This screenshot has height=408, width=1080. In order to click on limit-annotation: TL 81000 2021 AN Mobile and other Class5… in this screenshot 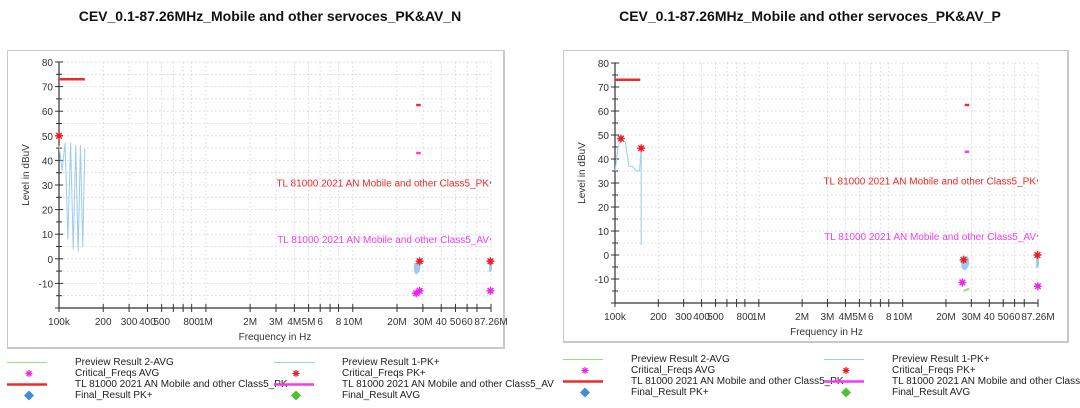, I will do `click(930, 237)`.